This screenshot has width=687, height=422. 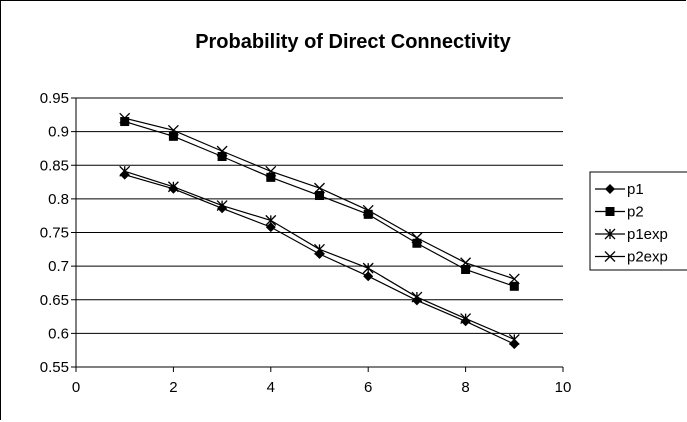 What do you see at coordinates (619, 189) in the screenshot?
I see `legend-item: p1` at bounding box center [619, 189].